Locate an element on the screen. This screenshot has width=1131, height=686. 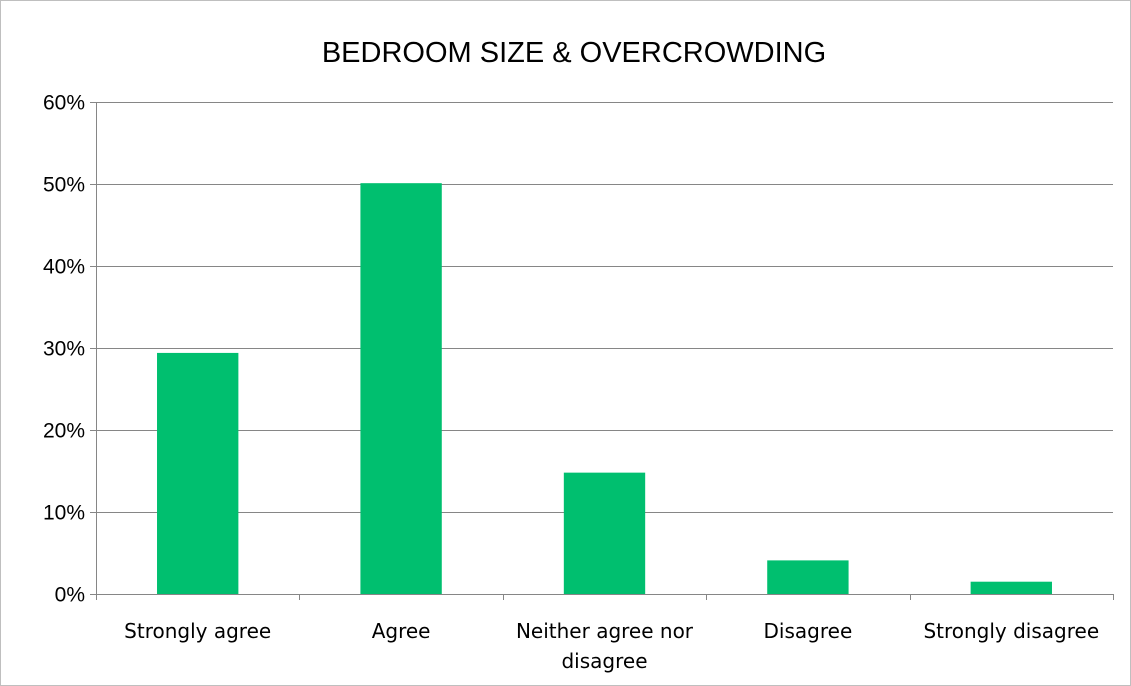
x-category-label: Strongly agree is located at coordinates (197, 631).